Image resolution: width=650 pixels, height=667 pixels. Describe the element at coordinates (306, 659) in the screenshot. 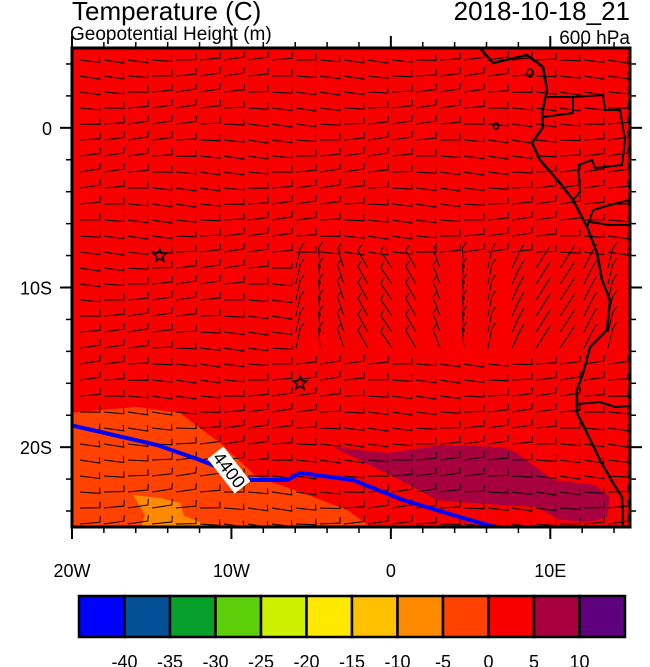

I see `colorbar-label: -20` at that location.